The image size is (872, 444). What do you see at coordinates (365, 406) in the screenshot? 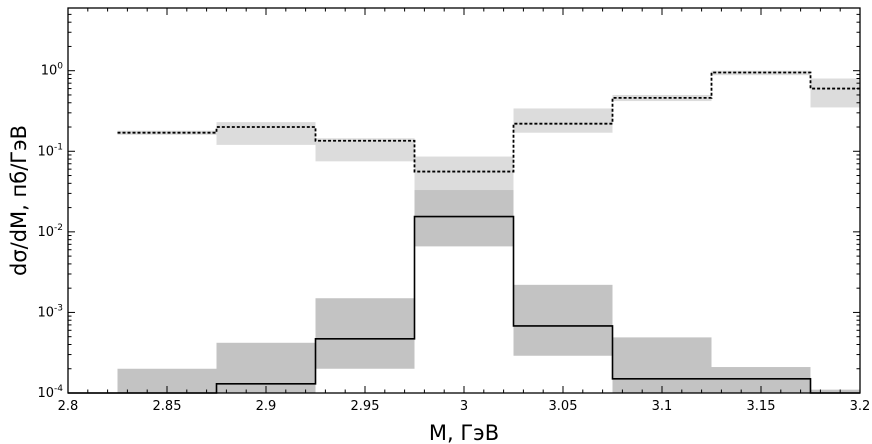
I see `x-tick-label: 2.95` at bounding box center [365, 406].